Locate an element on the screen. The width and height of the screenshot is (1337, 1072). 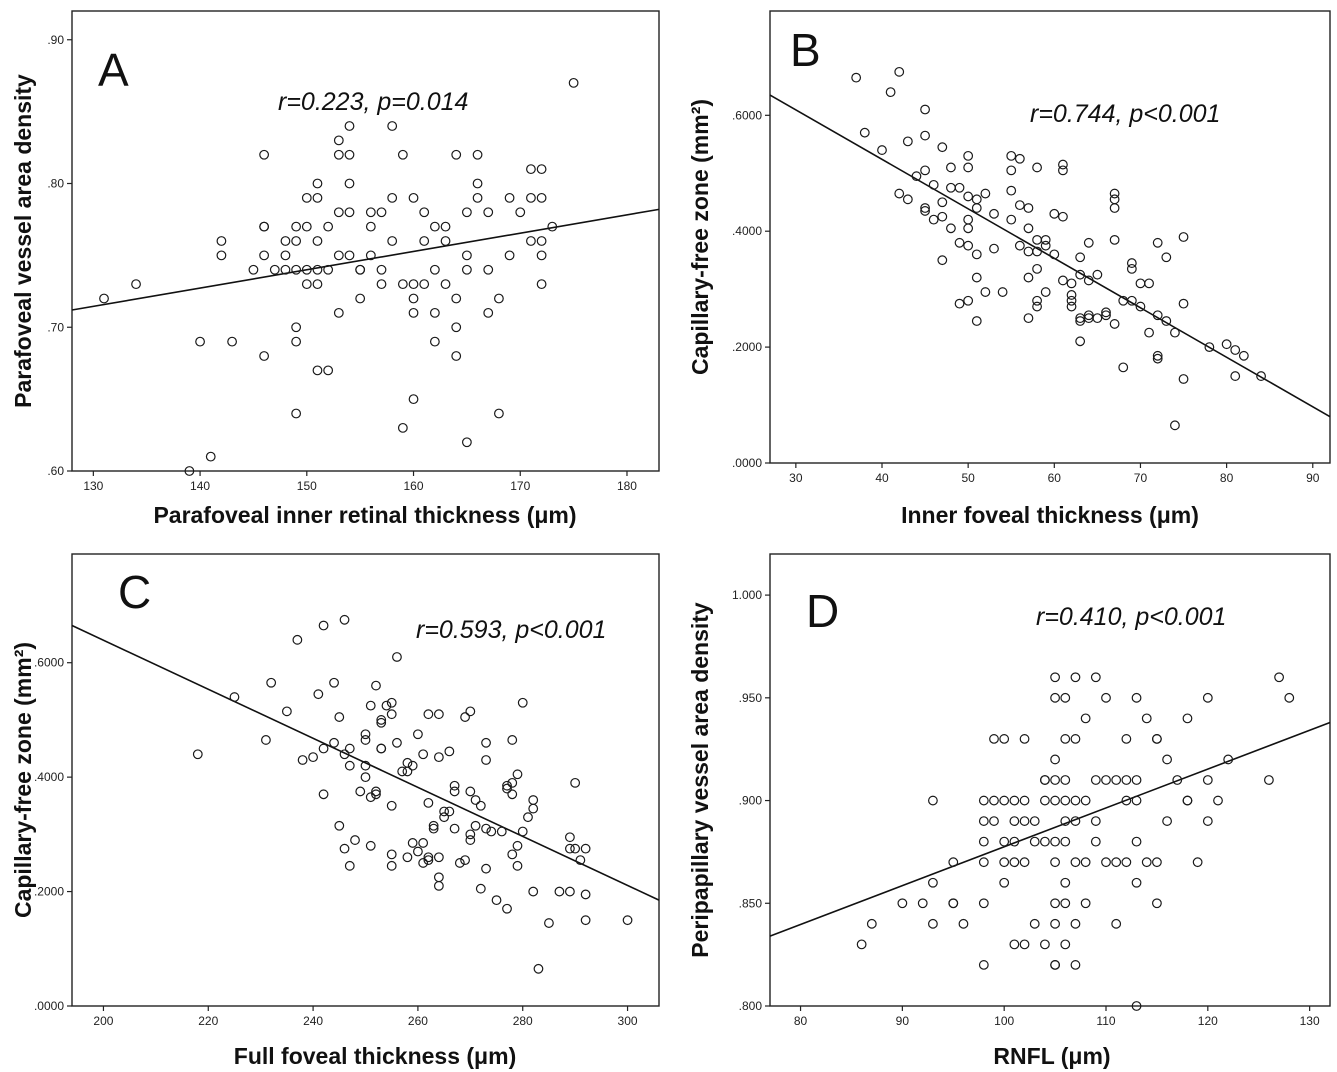
panel-d-fit-line is located at coordinates (1050, 829).